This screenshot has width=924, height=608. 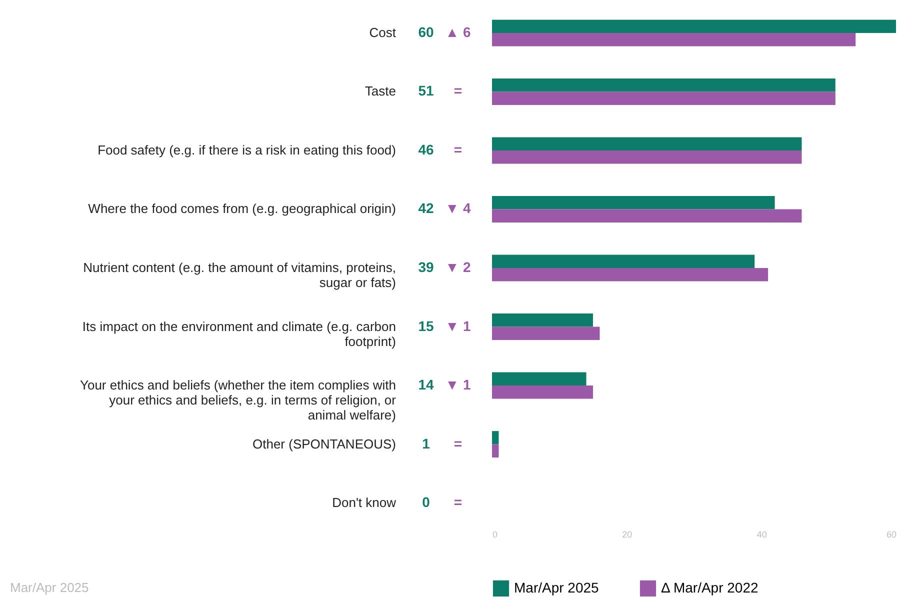 I want to click on y-tick-label: Taste, so click(x=380, y=91).